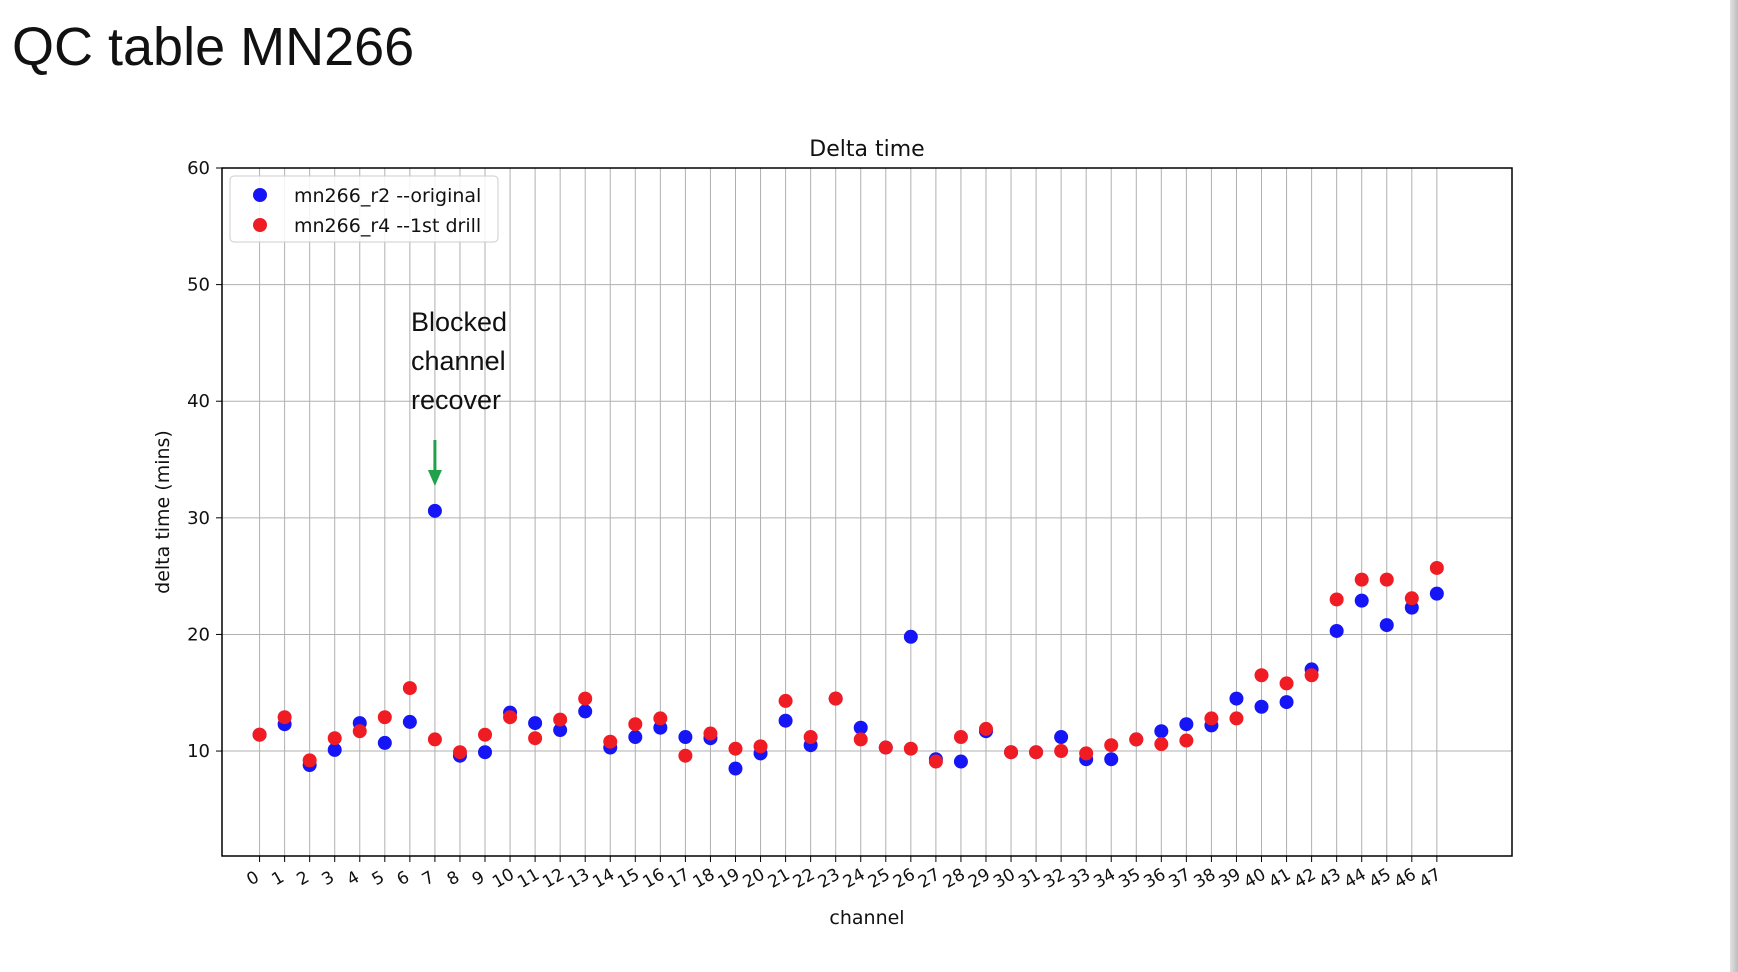  Describe the element at coordinates (1386, 579) in the screenshot. I see `data-point-s1-ch45` at that location.